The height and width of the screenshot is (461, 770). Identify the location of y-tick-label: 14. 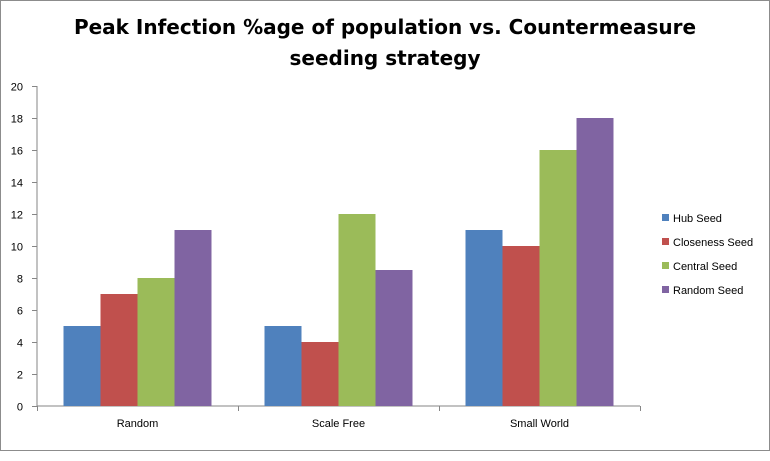
(17, 184).